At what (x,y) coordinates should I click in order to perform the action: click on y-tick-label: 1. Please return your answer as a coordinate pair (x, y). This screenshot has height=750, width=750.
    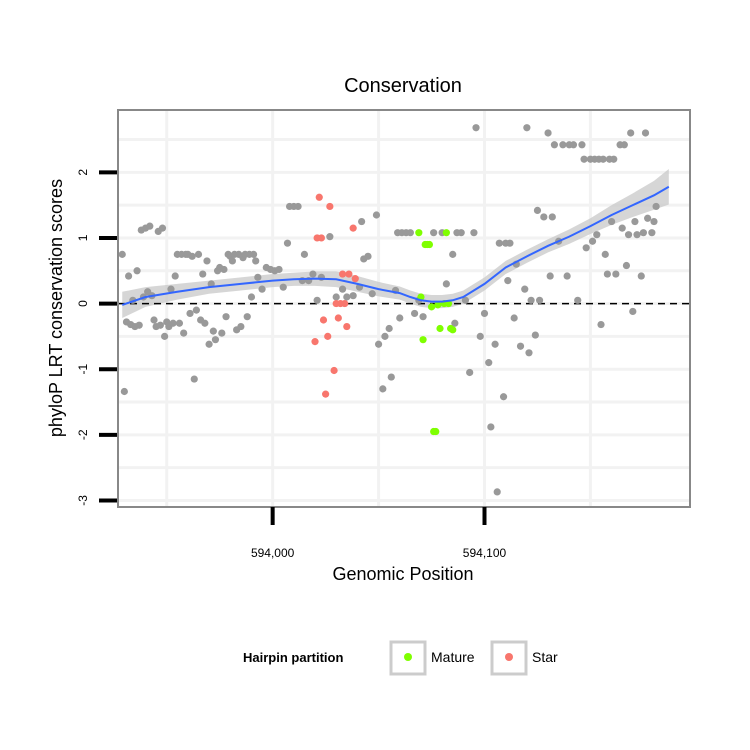
    Looking at the image, I should click on (83, 237).